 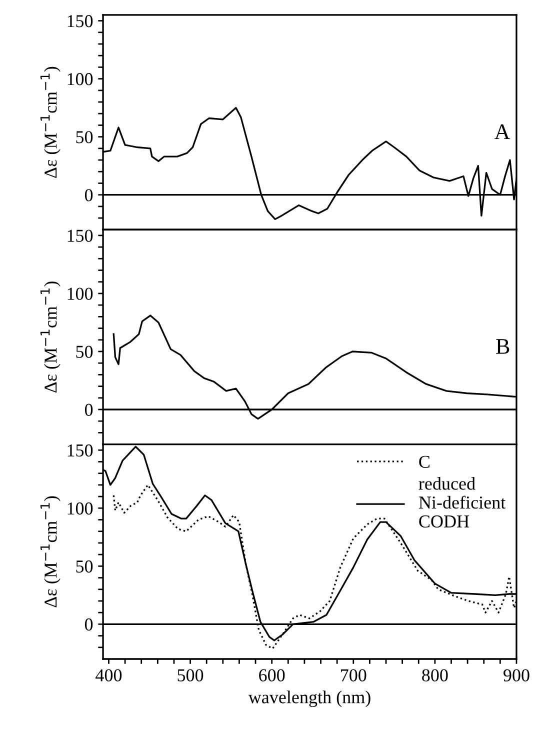 What do you see at coordinates (502, 132) in the screenshot?
I see `annotation: A` at bounding box center [502, 132].